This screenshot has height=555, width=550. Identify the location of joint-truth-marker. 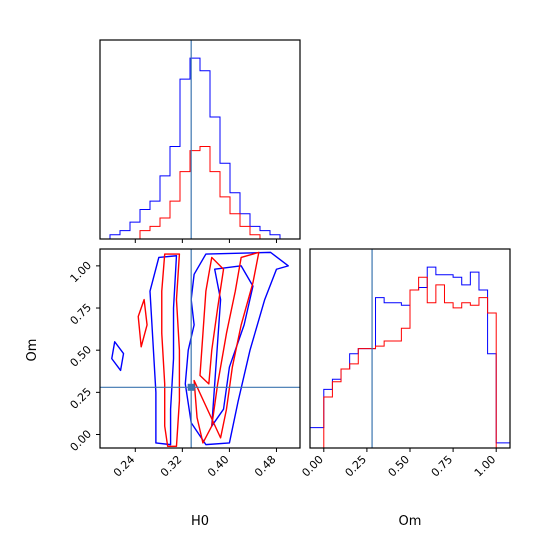
(191, 387).